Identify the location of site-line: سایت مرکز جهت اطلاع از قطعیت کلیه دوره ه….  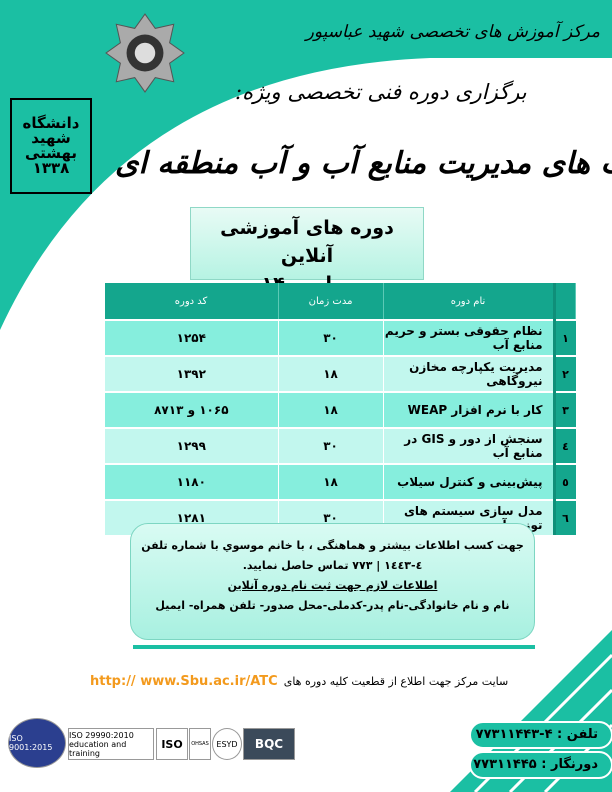
(299, 681).